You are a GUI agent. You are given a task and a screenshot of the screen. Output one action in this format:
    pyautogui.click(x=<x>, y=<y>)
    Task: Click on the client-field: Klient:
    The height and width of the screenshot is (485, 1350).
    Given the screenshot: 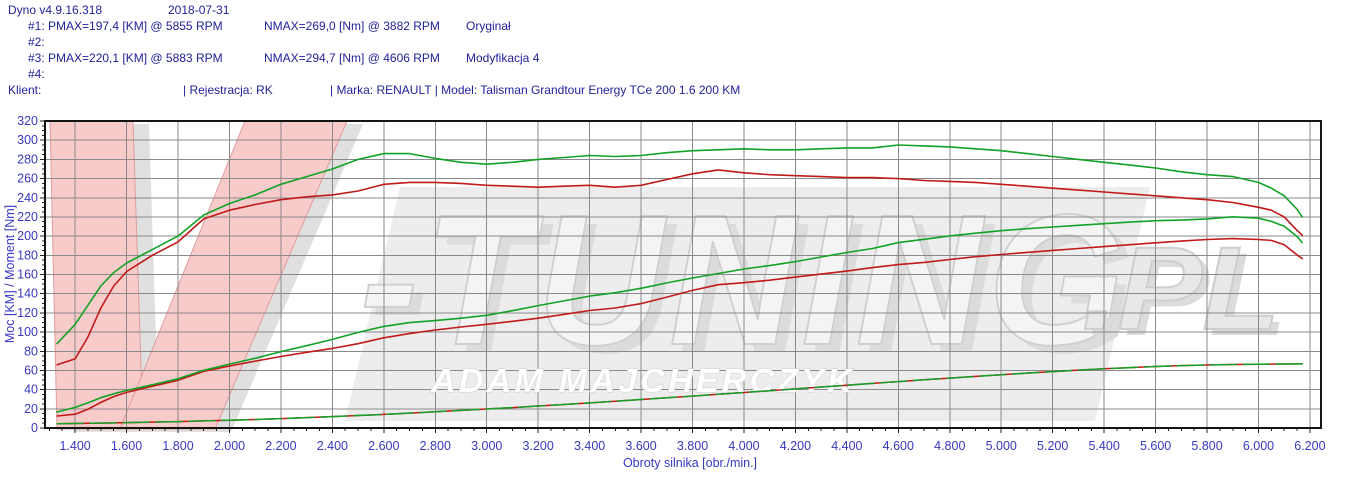 What is the action you would take?
    pyautogui.click(x=25, y=90)
    